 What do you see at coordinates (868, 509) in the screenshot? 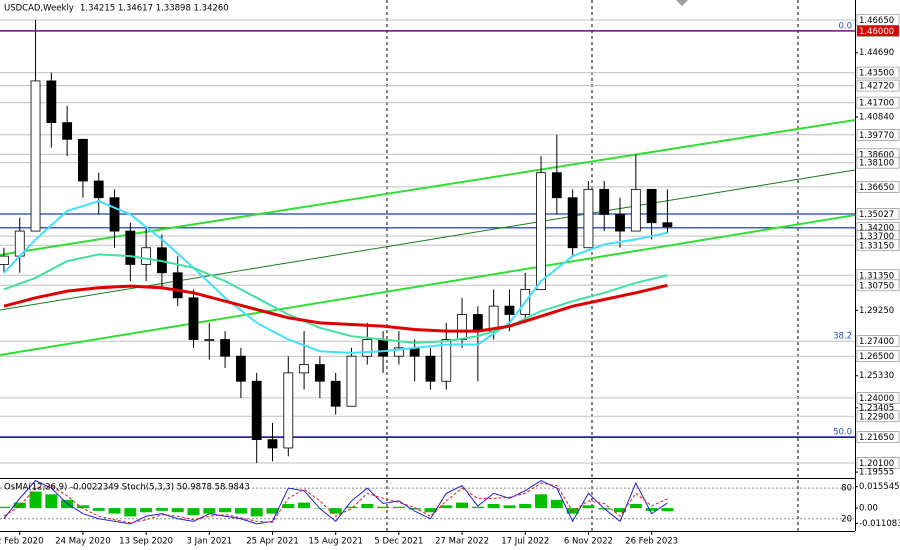
I see `y-tick-label: 0.00` at bounding box center [868, 509].